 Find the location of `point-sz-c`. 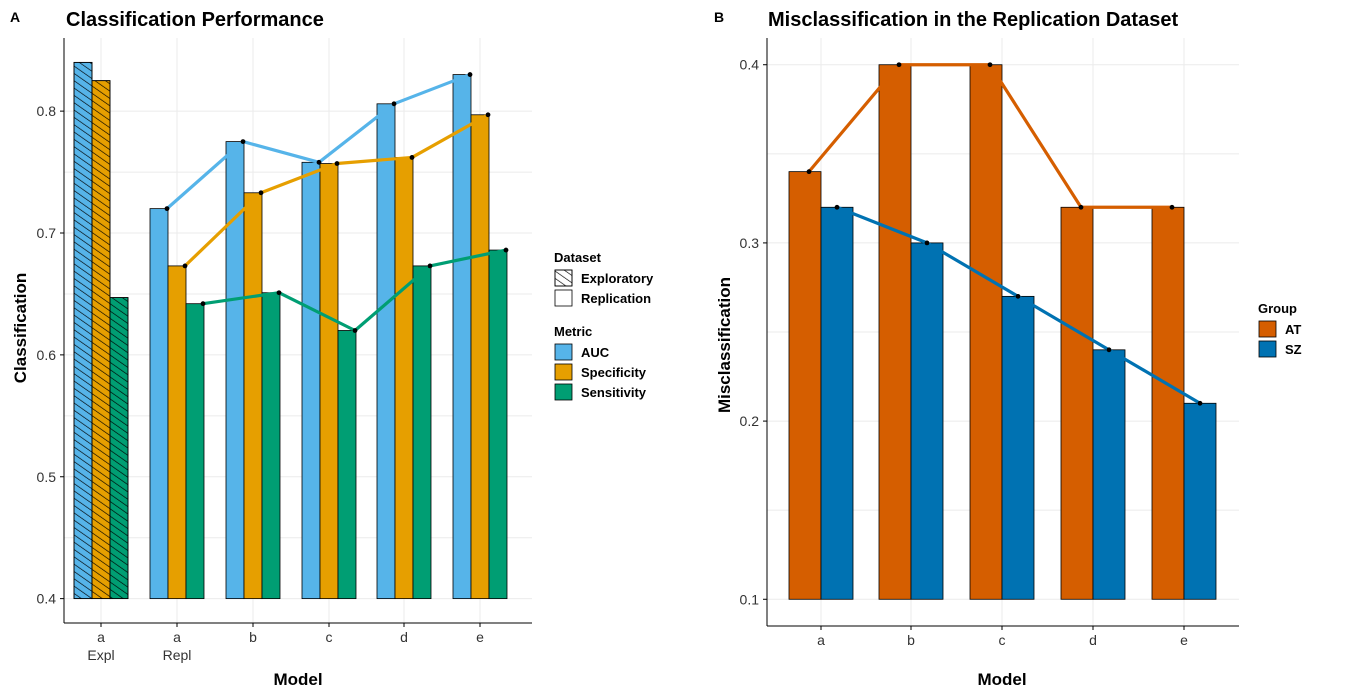

point-sz-c is located at coordinates (1018, 296).